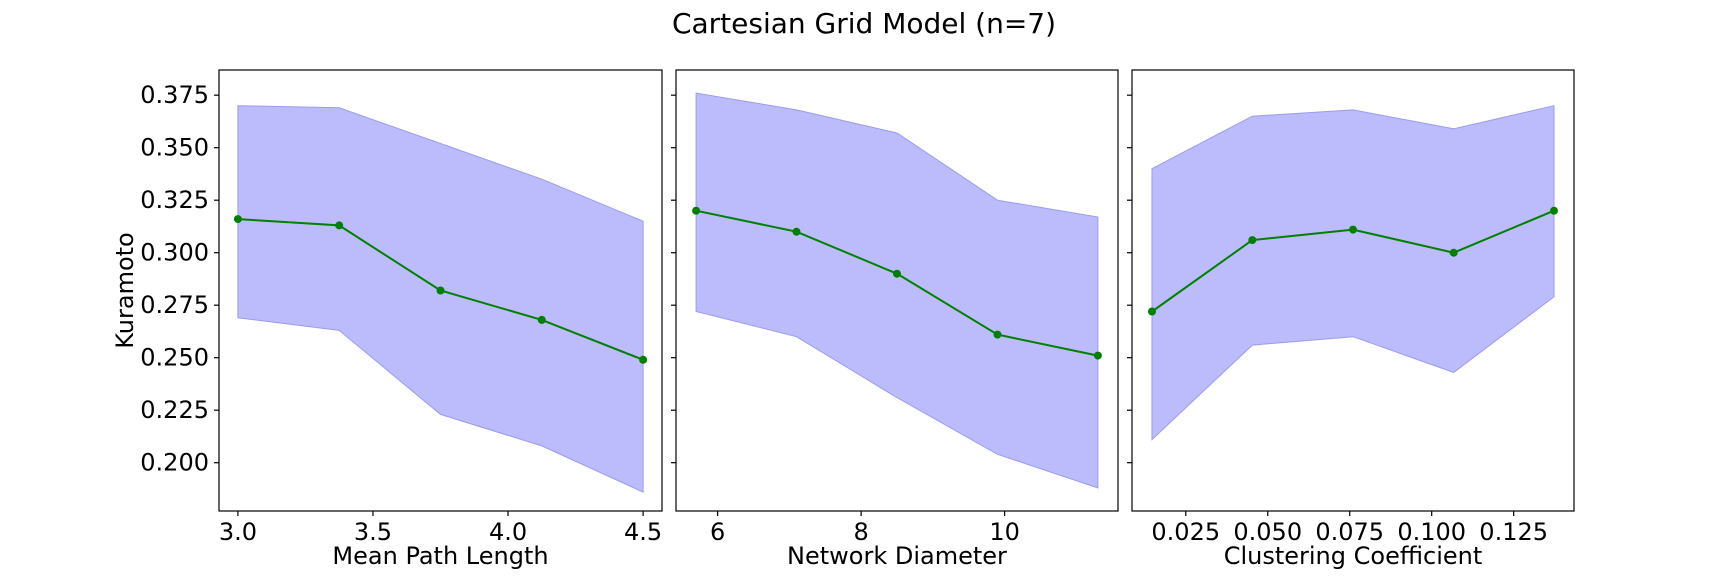  Describe the element at coordinates (643, 532) in the screenshot. I see `x-tick-label: 4.5` at that location.